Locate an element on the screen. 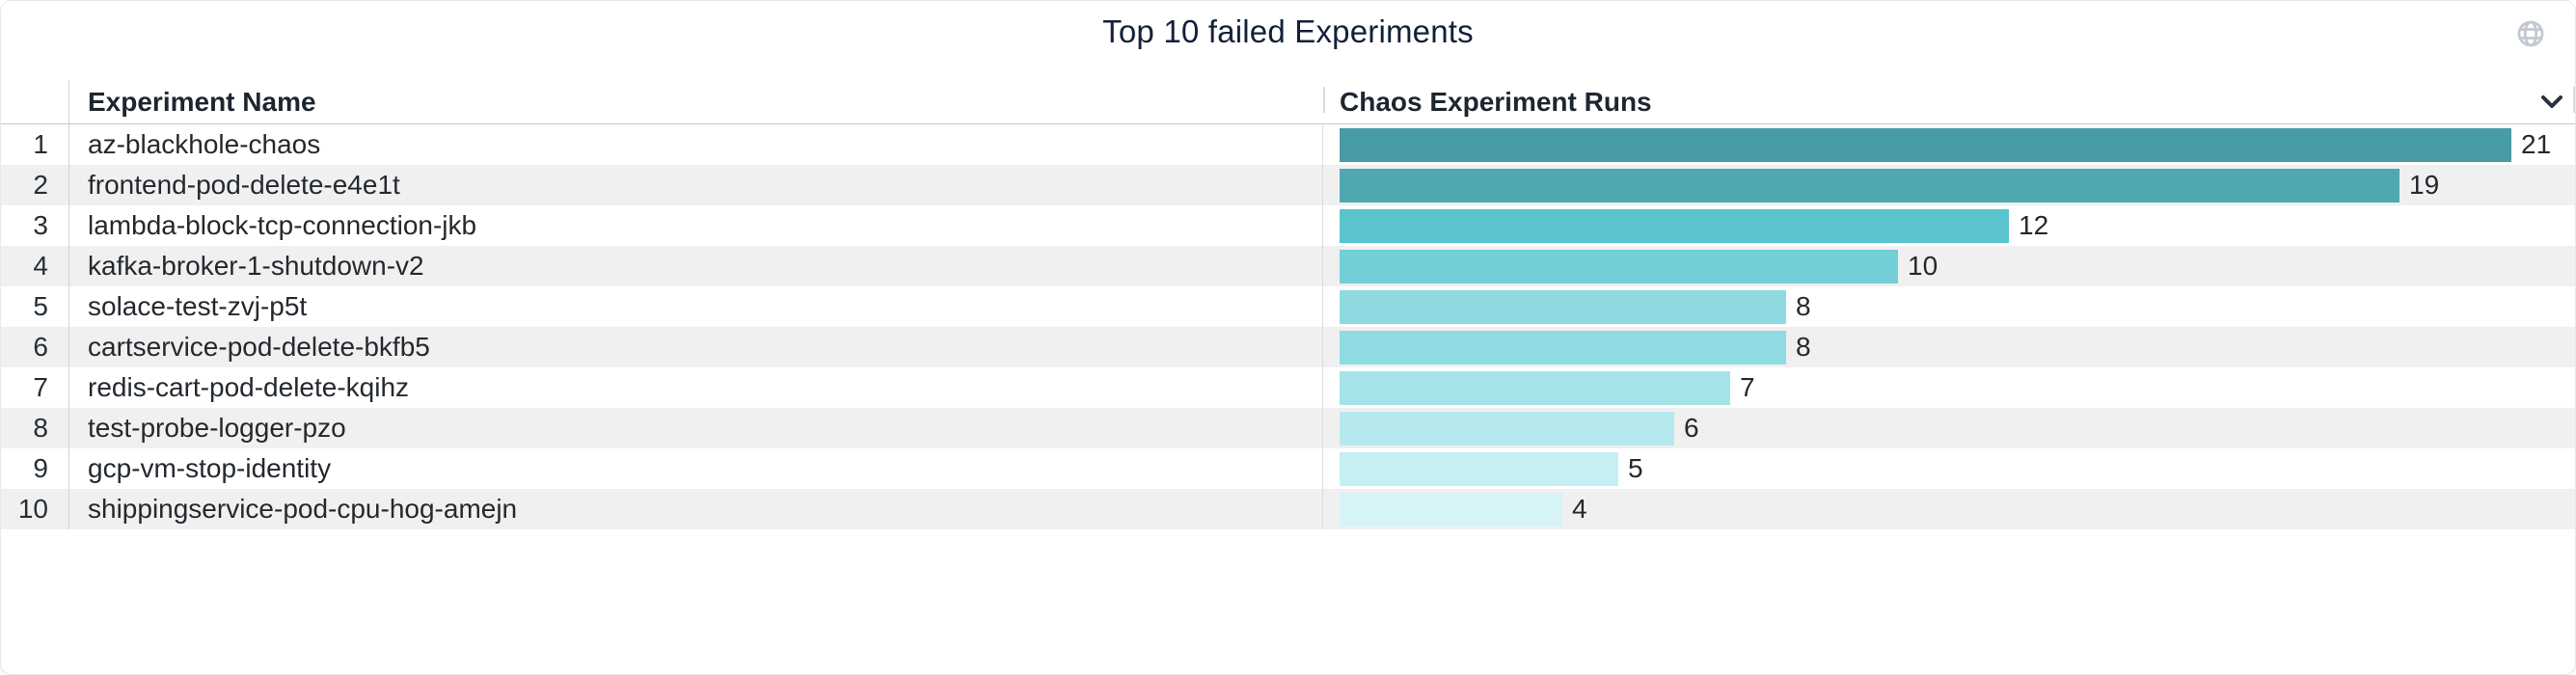 The image size is (2576, 675). runs-value: 7 is located at coordinates (1747, 387).